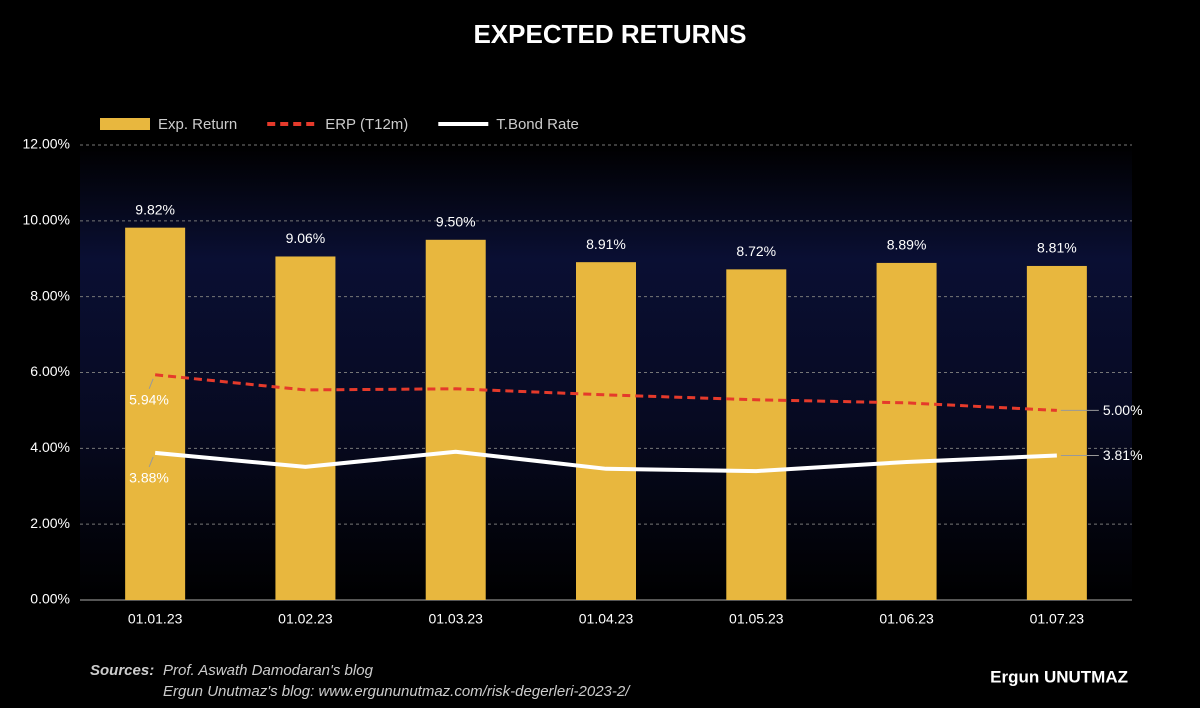  Describe the element at coordinates (50, 523) in the screenshot. I see `y-tick-label: 2.00%` at that location.